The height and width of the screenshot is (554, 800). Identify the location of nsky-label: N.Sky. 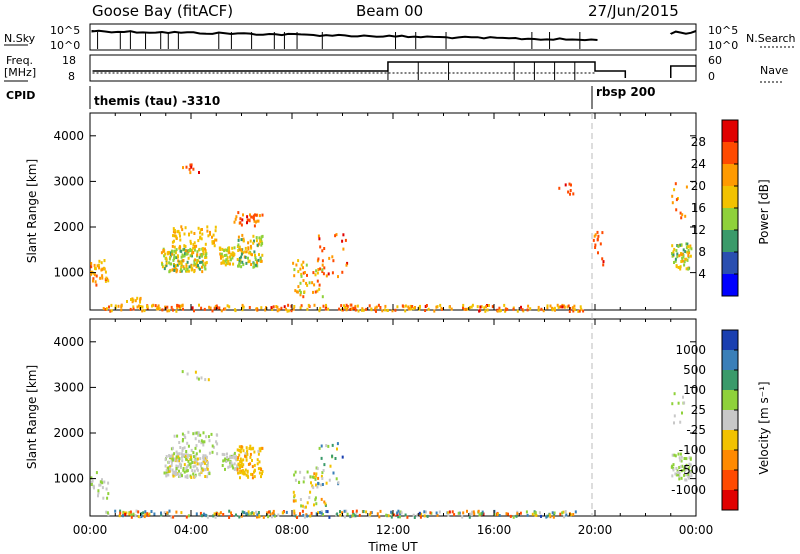
(20, 38).